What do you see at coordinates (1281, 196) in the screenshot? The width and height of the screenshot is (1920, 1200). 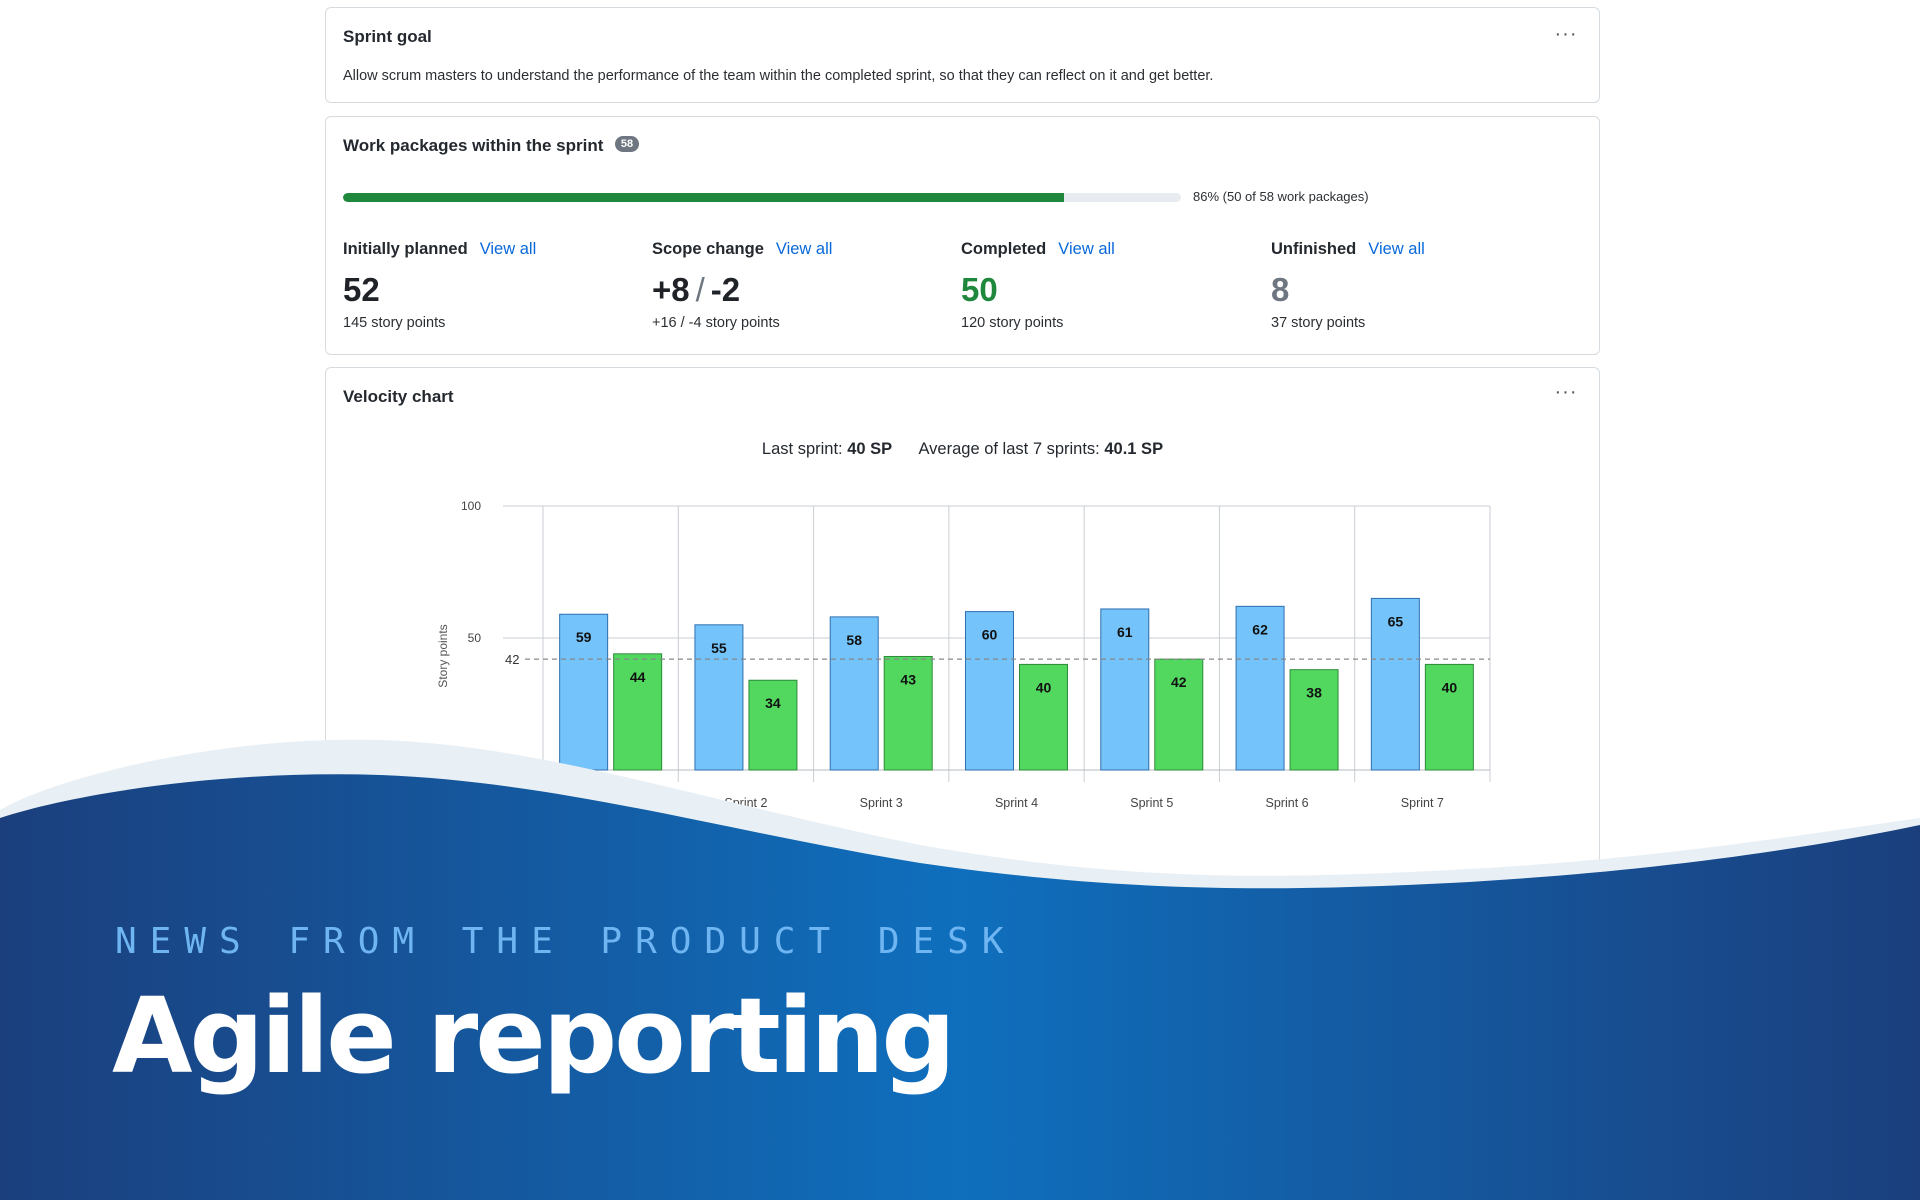 I see `progress-label: 86% (50 of 58 work packages)` at bounding box center [1281, 196].